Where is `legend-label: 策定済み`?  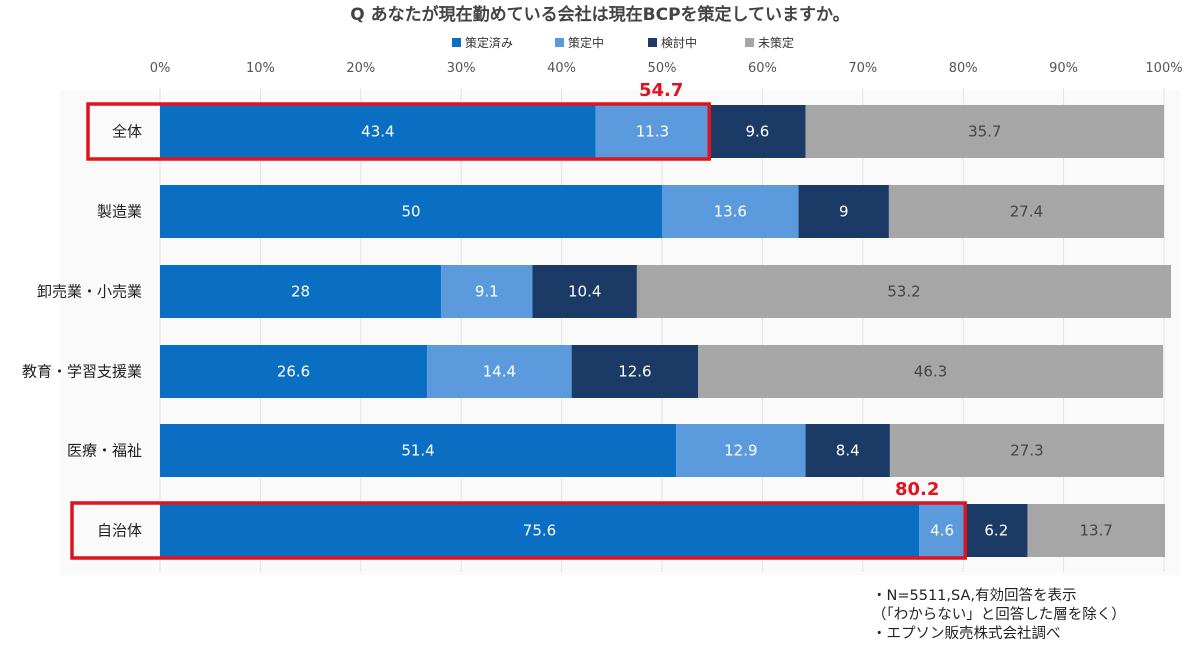
legend-label: 策定済み is located at coordinates (489, 42).